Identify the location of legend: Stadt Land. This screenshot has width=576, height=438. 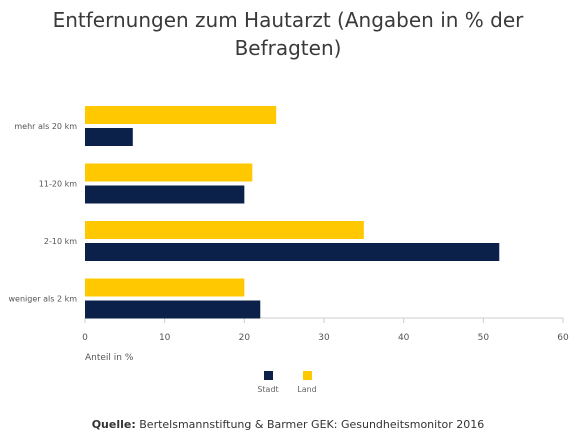
(288, 383).